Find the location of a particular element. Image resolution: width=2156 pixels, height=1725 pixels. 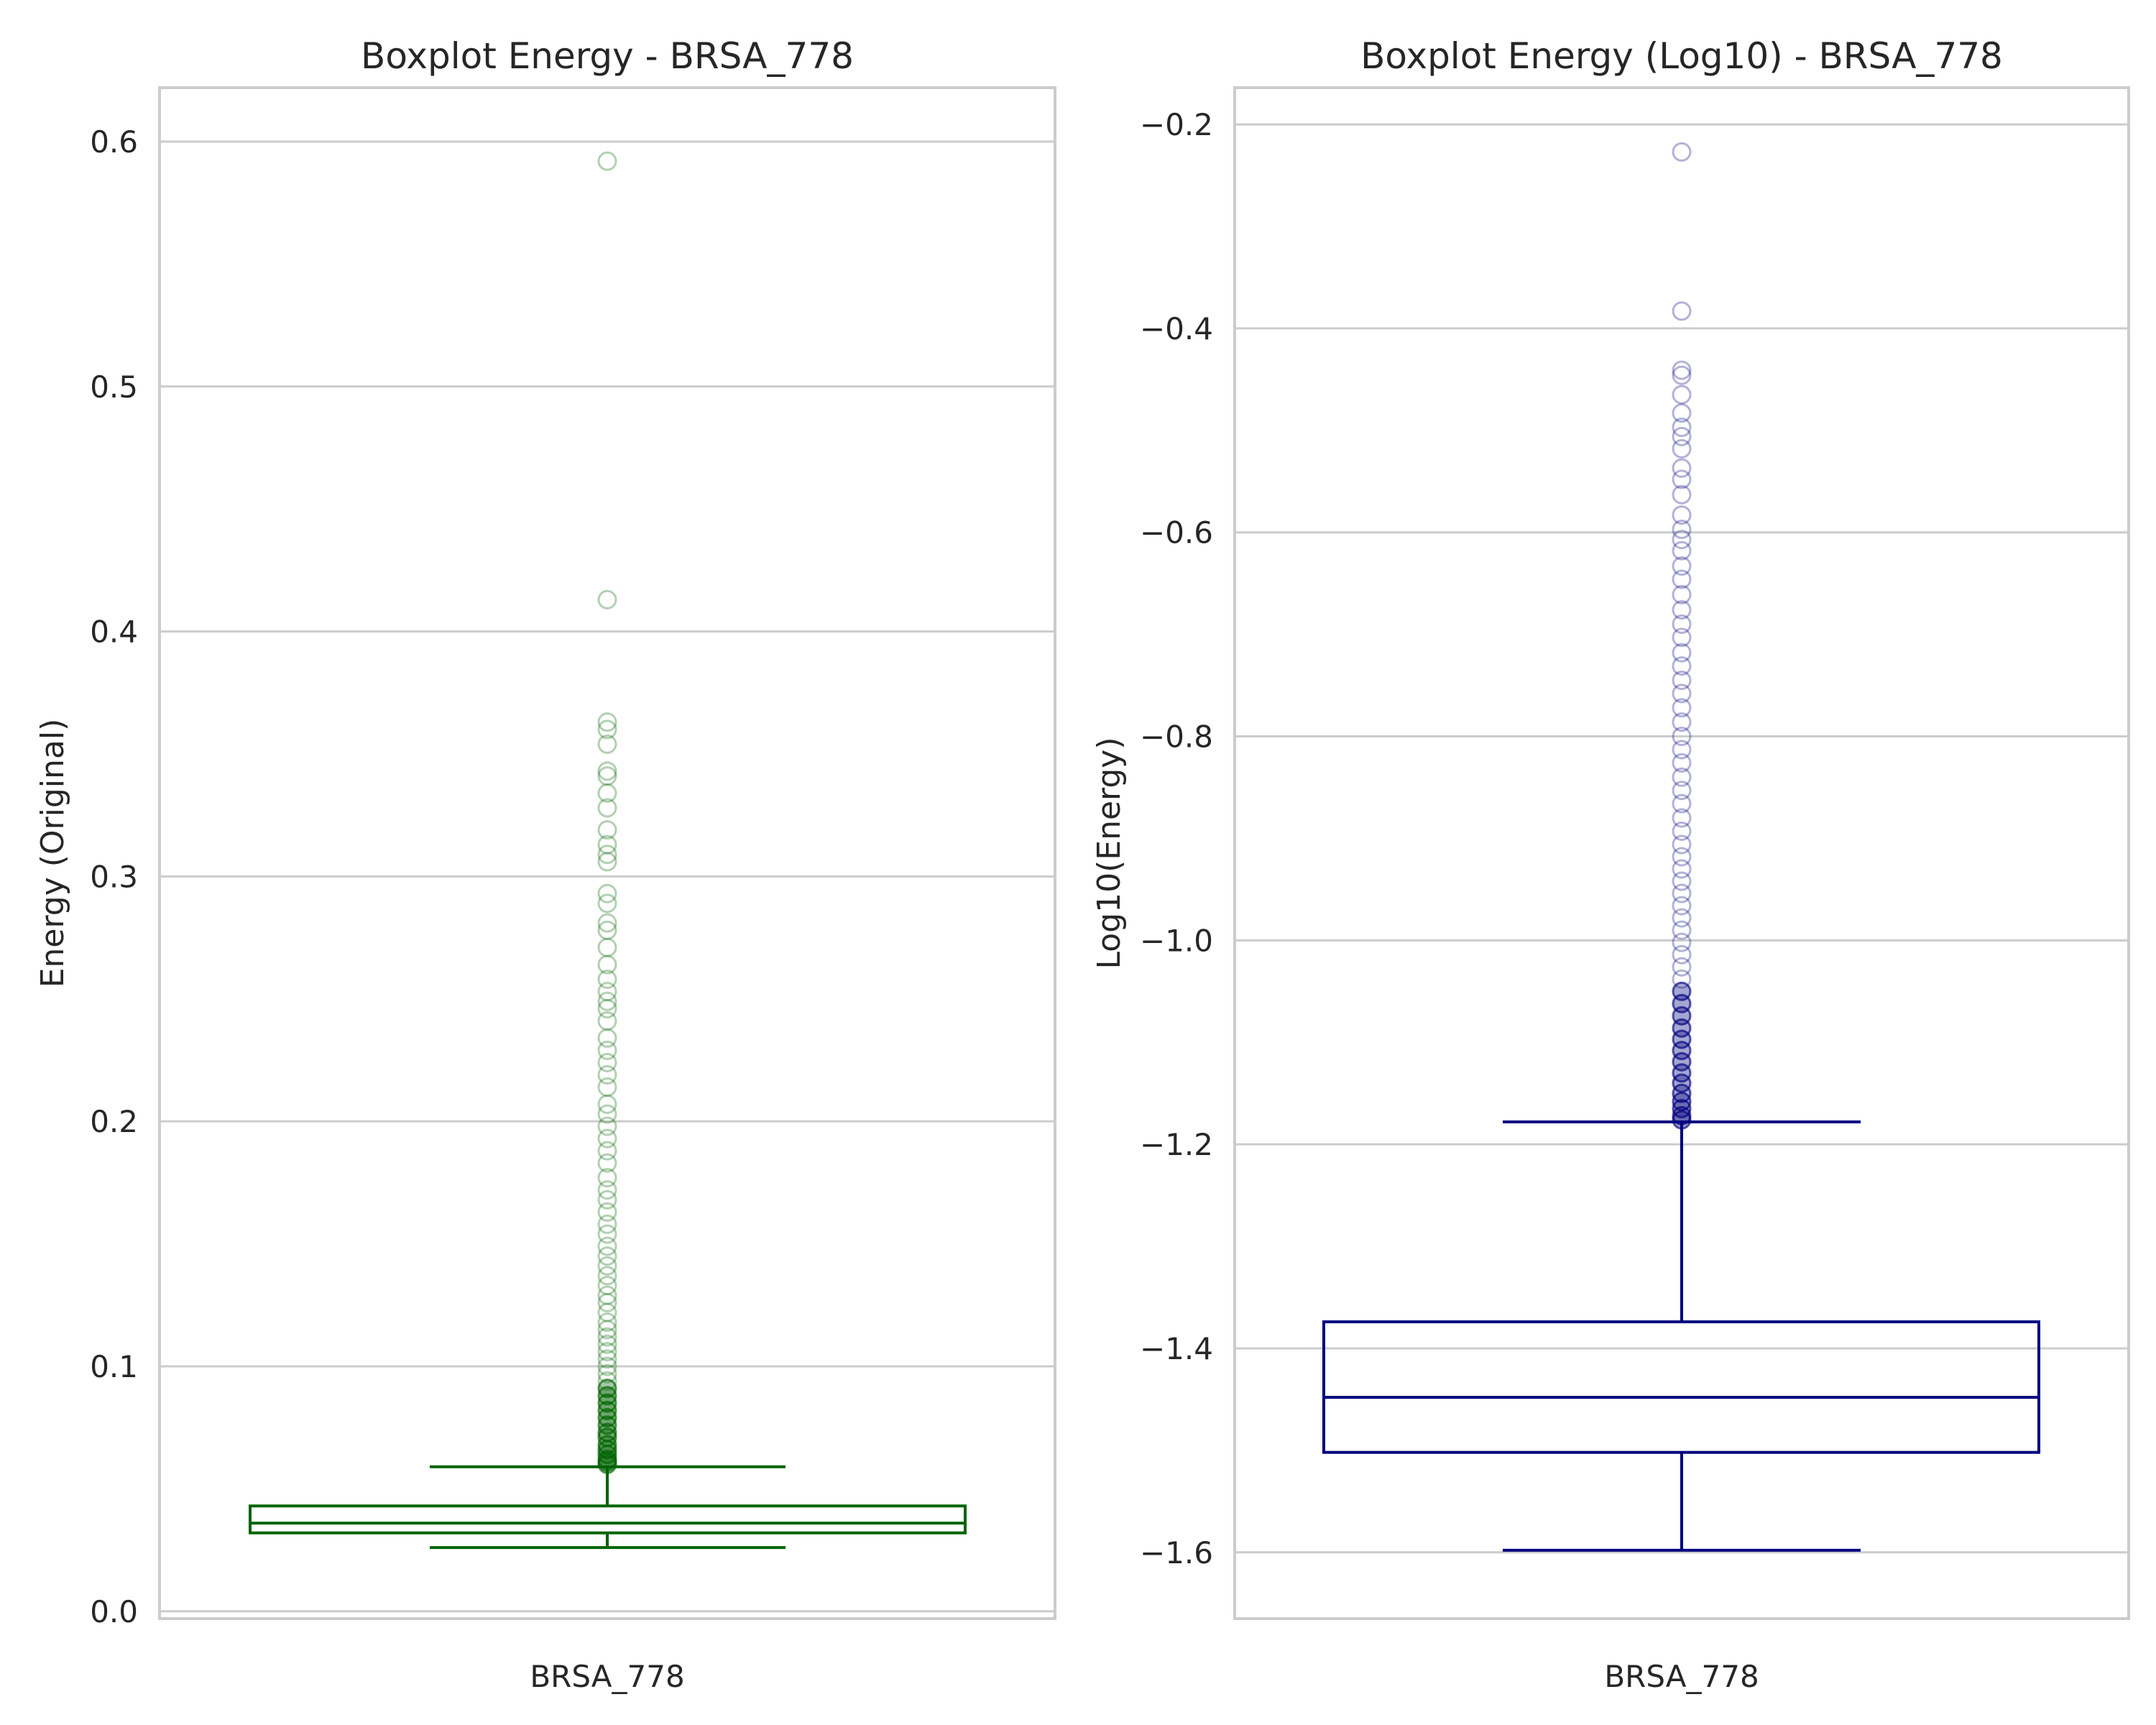

y-axis-label: Log10(Energy) is located at coordinates (1109, 853).